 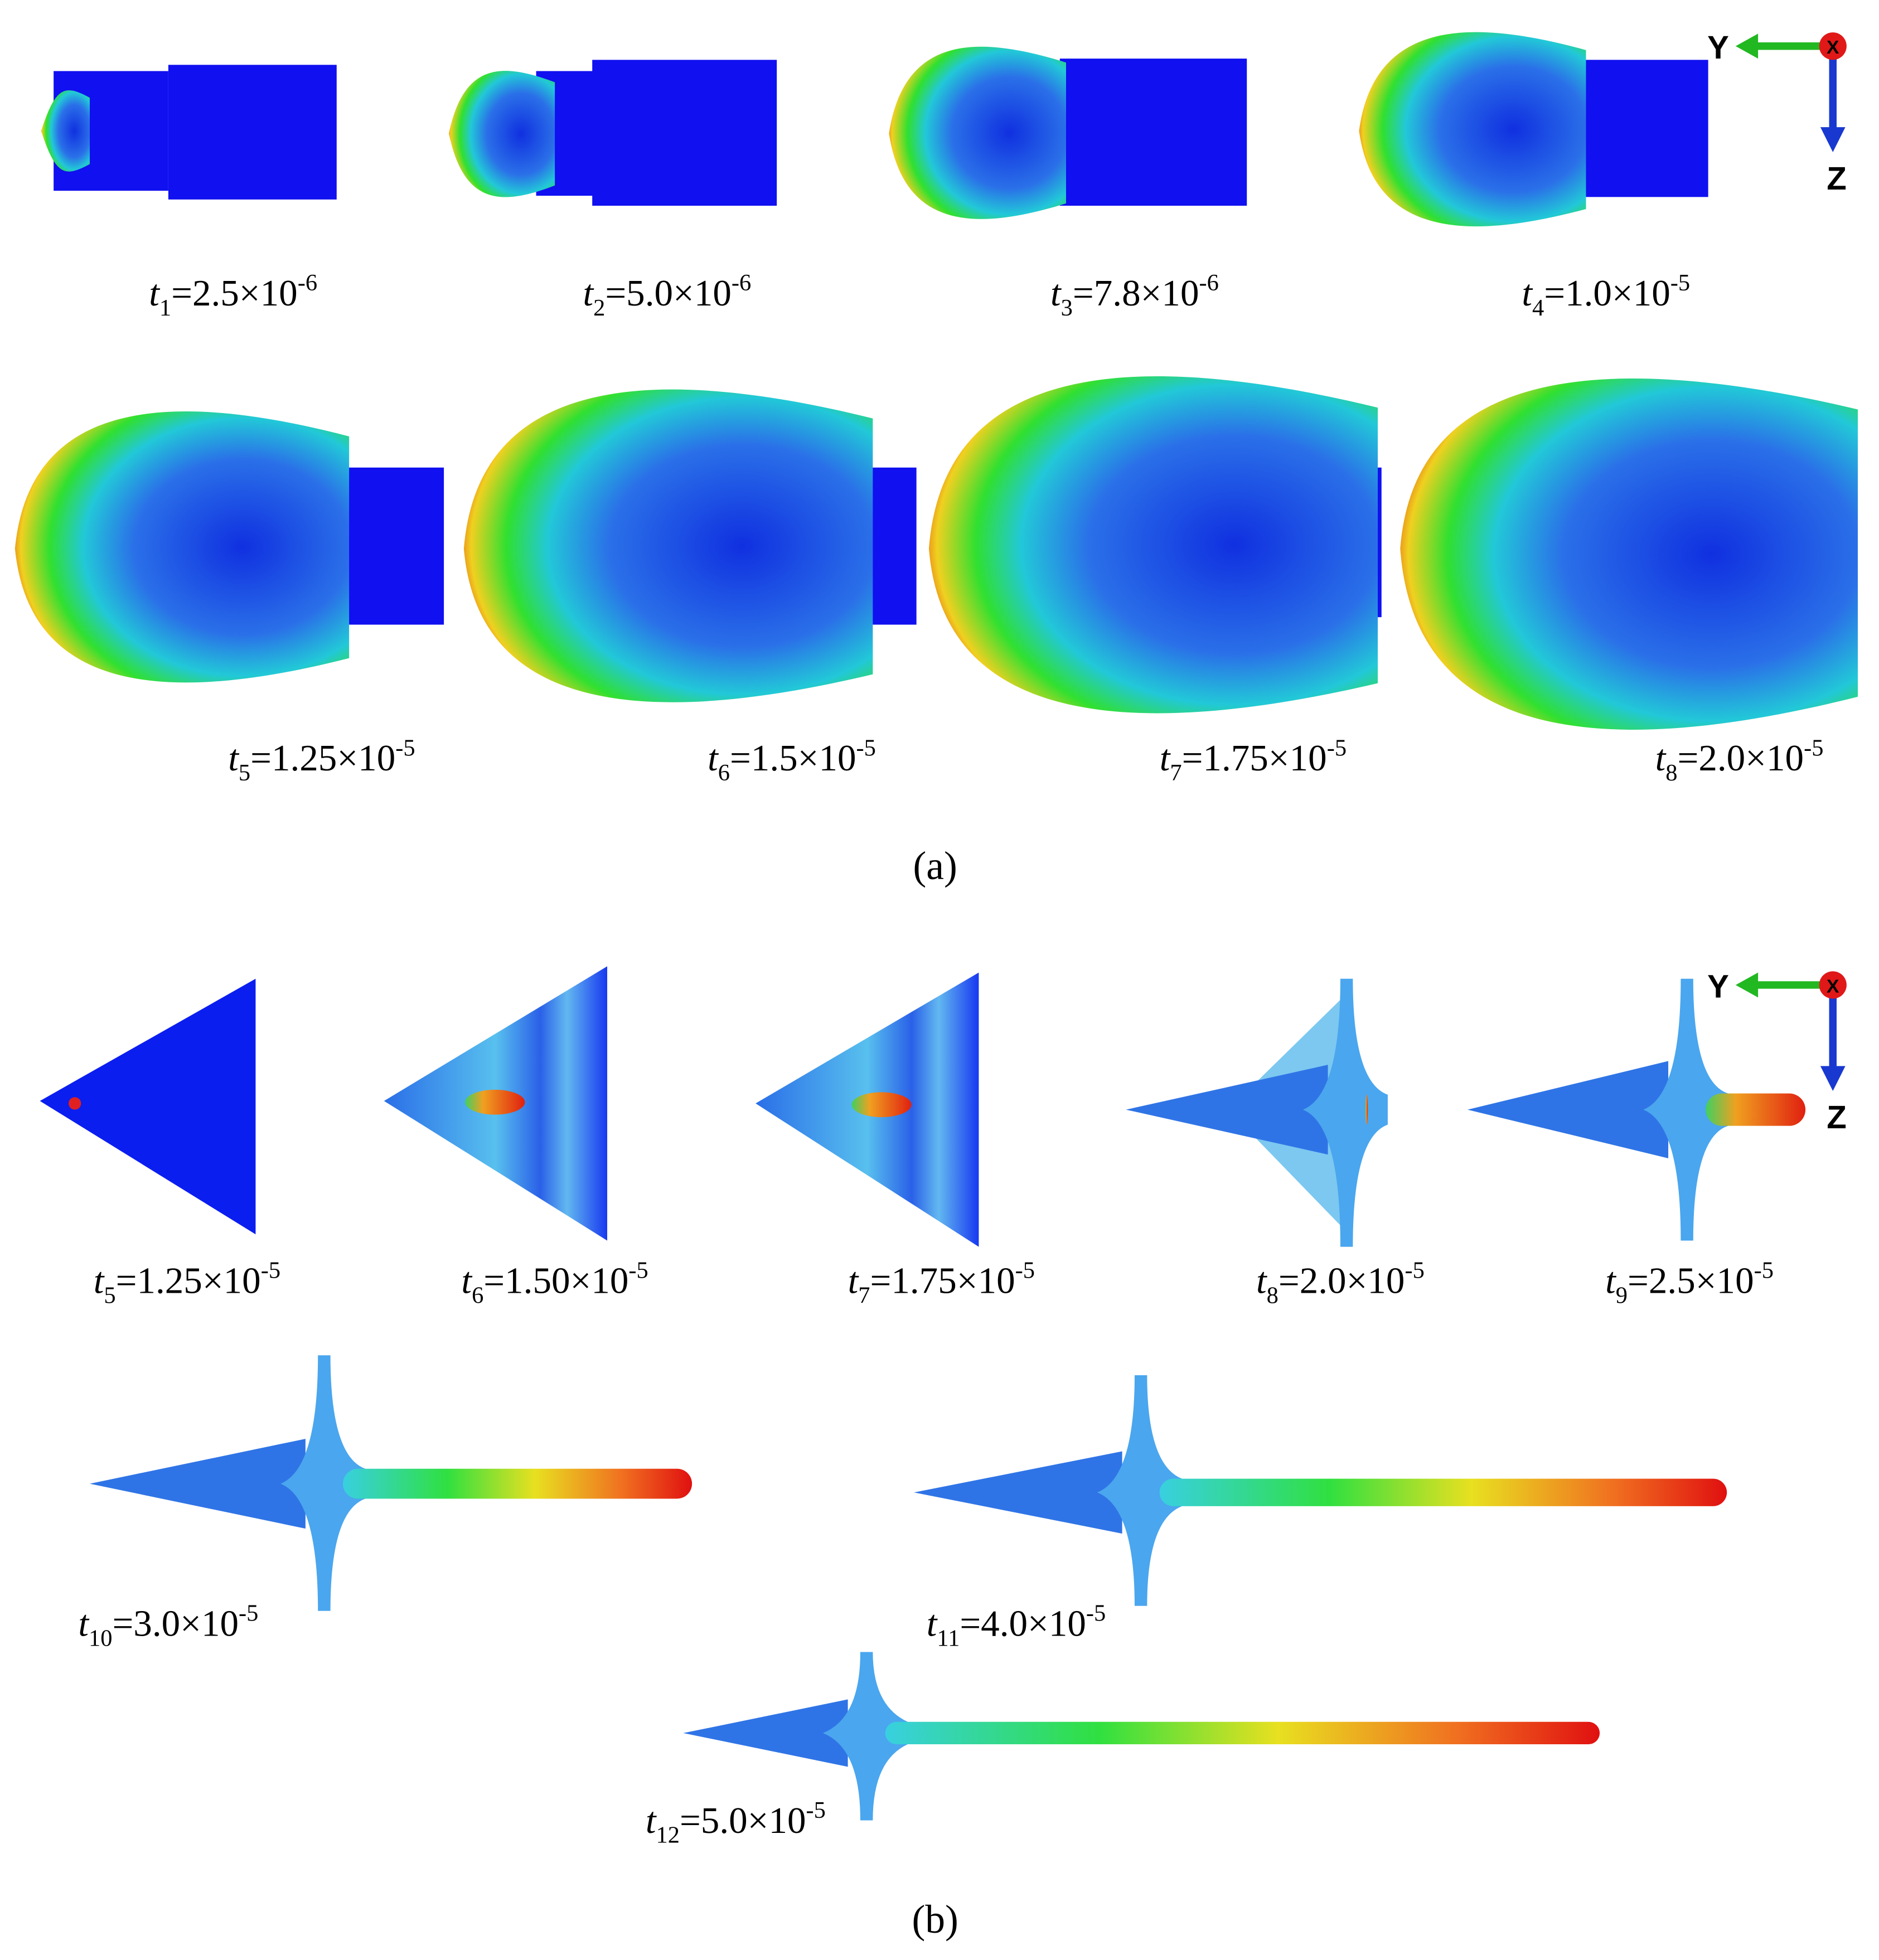 I want to click on subscript: 10, so click(x=100, y=1638).